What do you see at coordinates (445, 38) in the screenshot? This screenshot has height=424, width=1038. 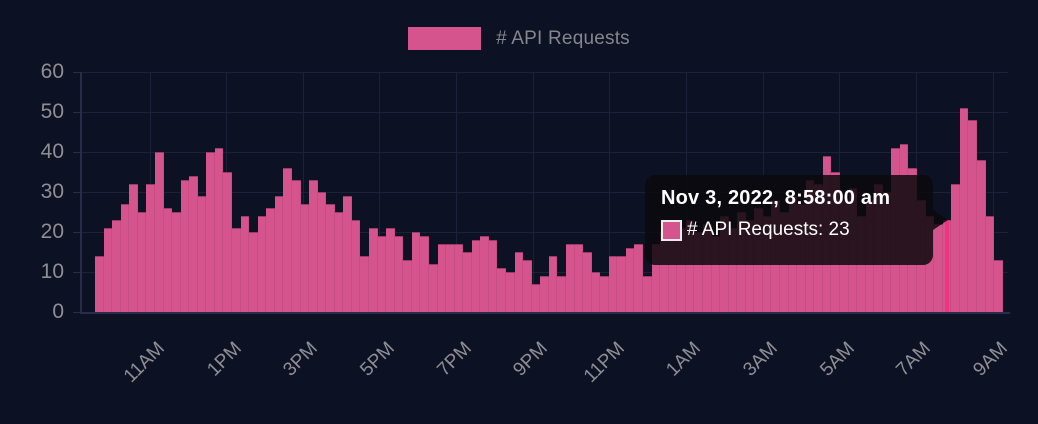 I see `legend-swatch-icon` at bounding box center [445, 38].